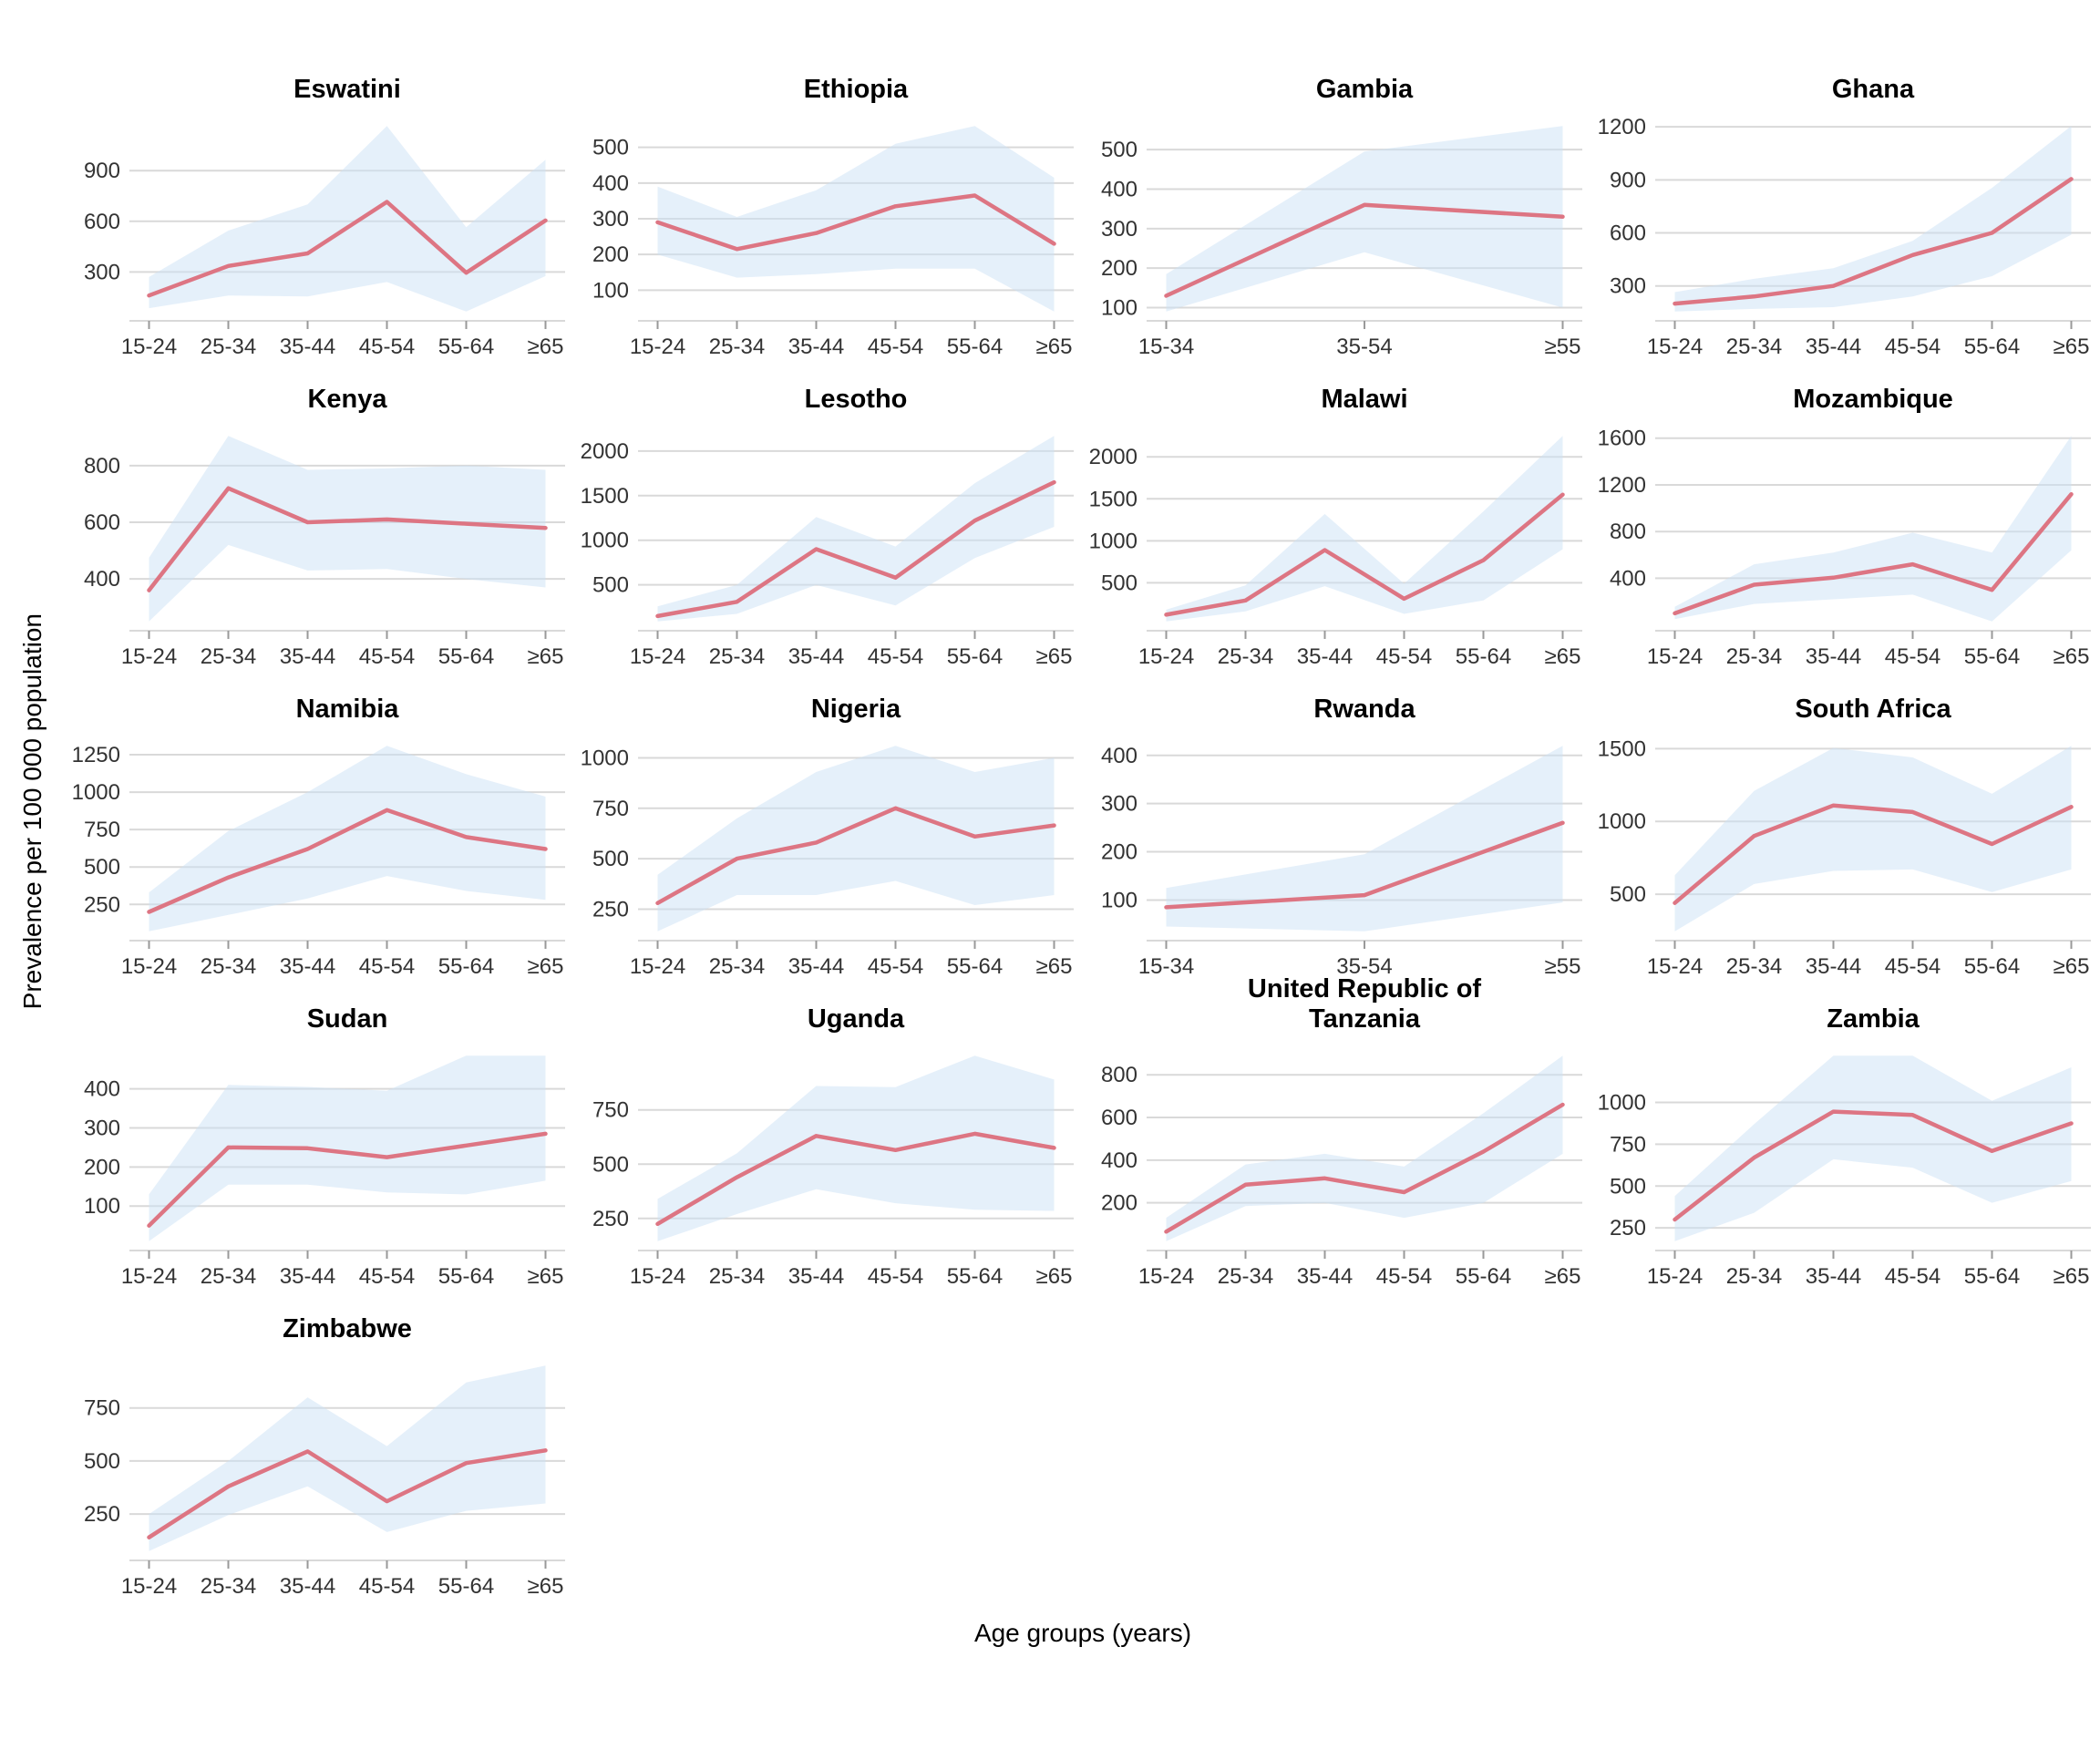  Describe the element at coordinates (1120, 756) in the screenshot. I see `y-tick-label: 400` at that location.